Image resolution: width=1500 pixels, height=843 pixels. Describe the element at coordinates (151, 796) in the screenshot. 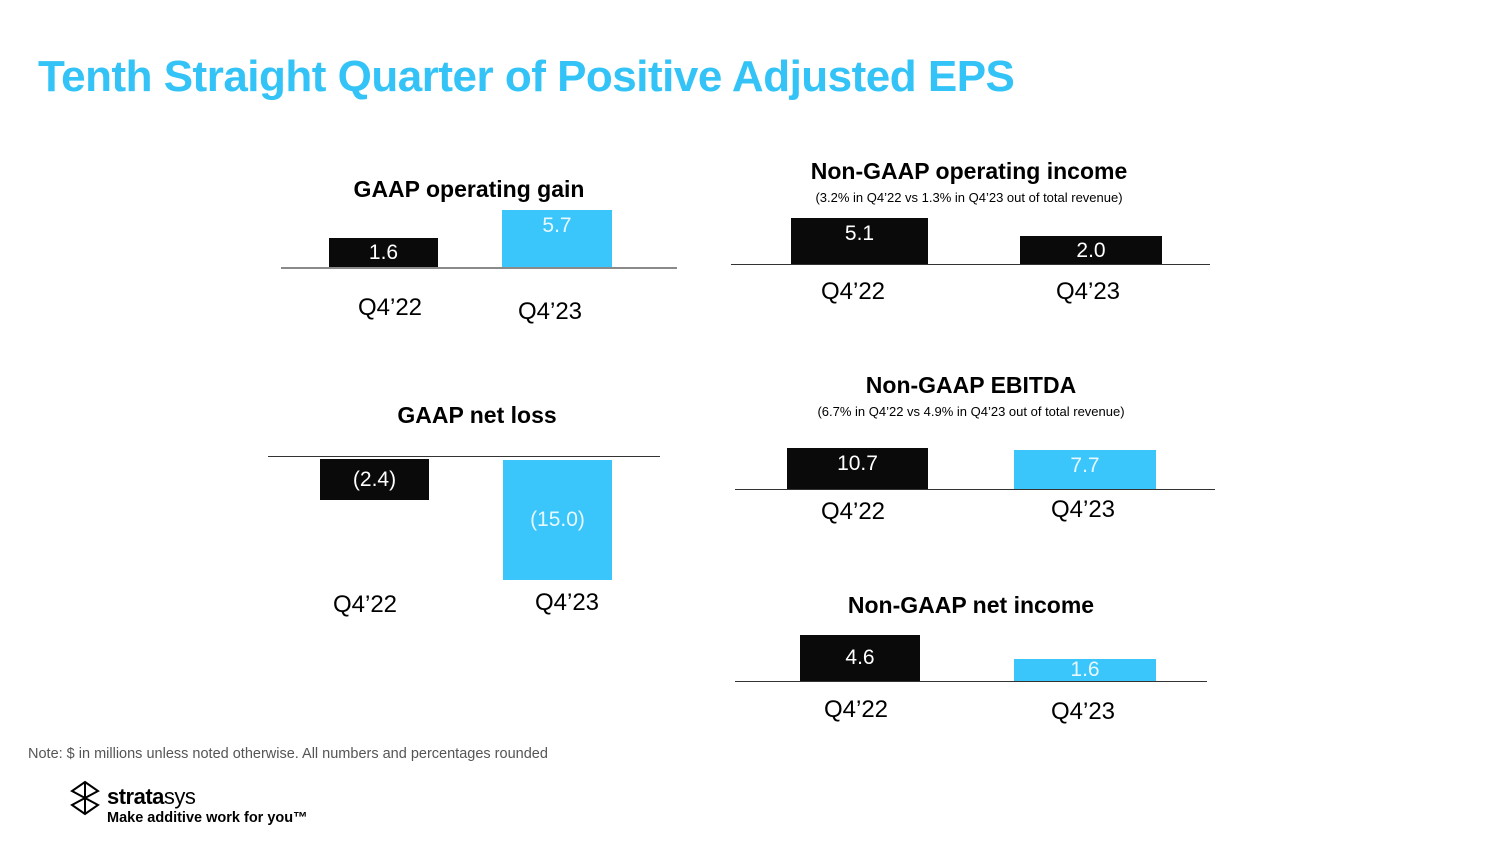

I see `brand-name: stratasys` at that location.